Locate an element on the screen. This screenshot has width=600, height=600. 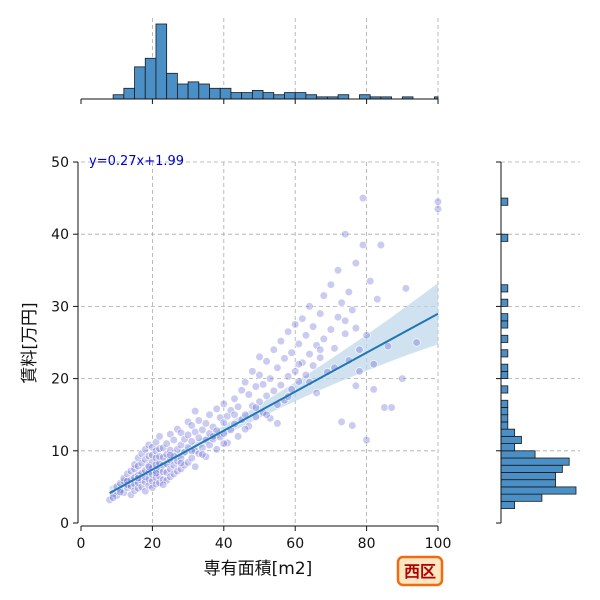
y-tick-label: 40 is located at coordinates (60, 235).